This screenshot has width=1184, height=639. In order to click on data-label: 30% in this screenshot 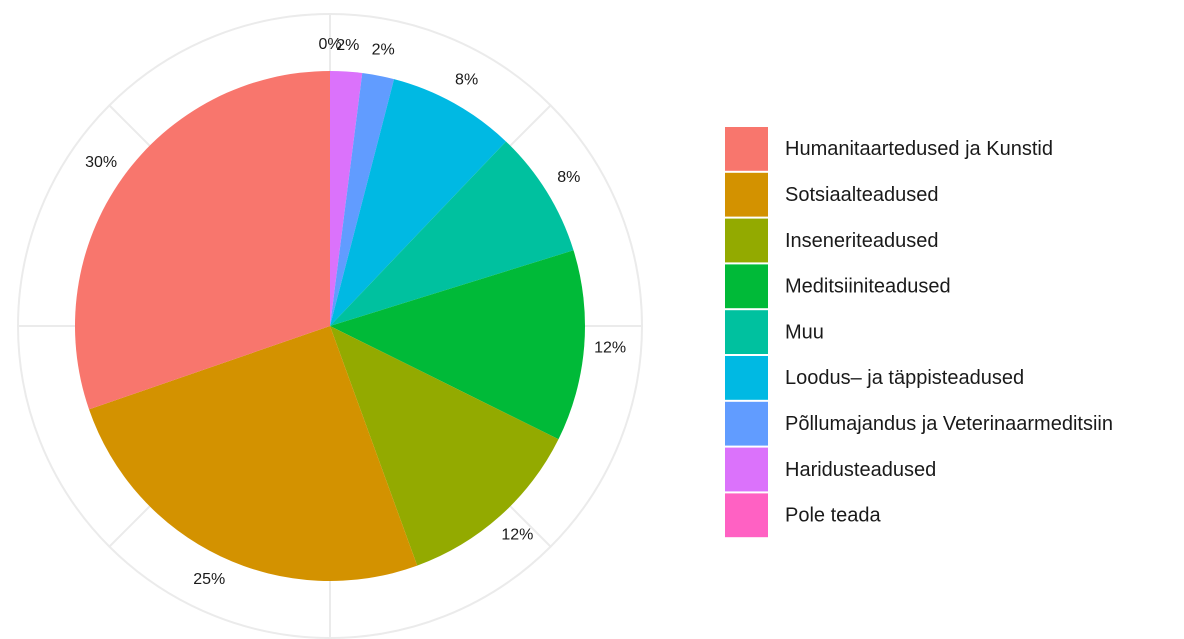, I will do `click(101, 162)`.